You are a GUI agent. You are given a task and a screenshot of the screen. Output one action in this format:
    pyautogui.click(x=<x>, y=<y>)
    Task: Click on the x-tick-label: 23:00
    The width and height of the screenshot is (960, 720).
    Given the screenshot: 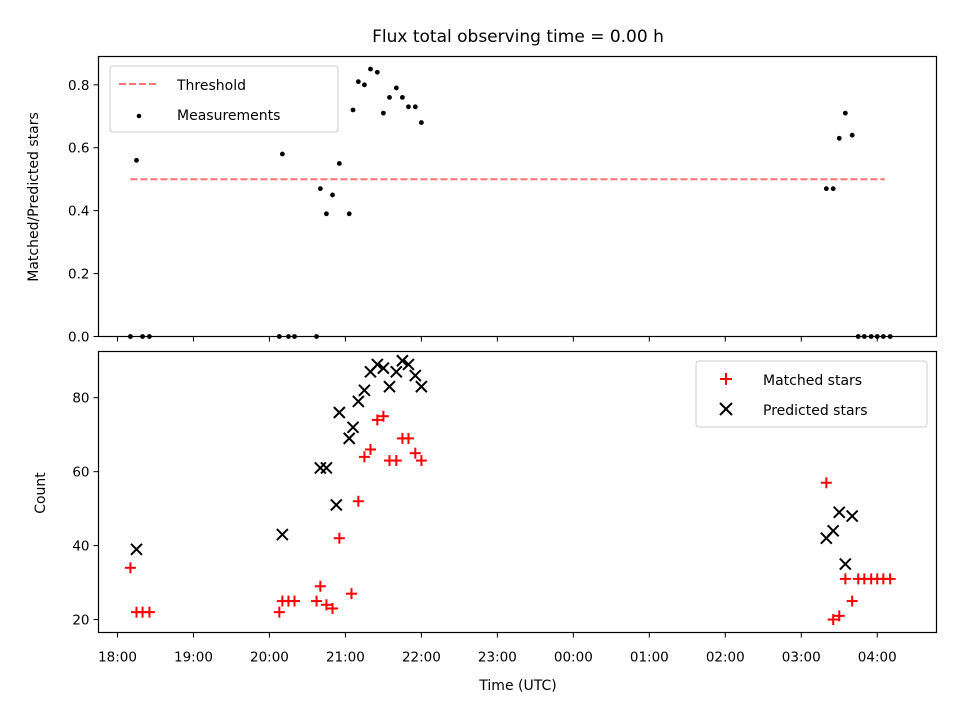 What is the action you would take?
    pyautogui.click(x=497, y=658)
    